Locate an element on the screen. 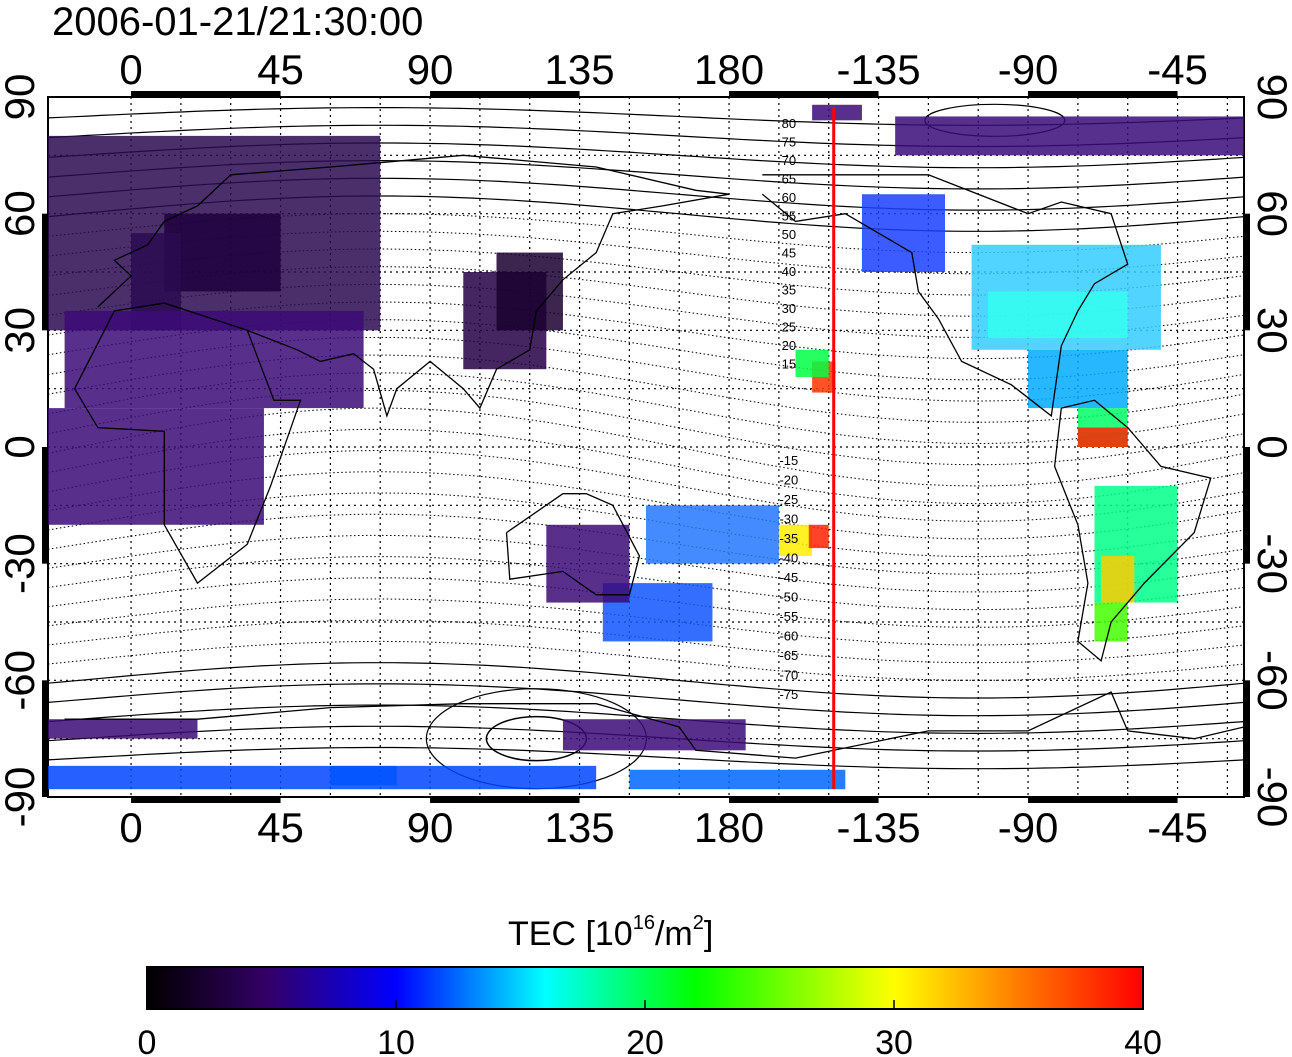 The image size is (1292, 1057). colorbar-ticks: 0 10 20 30 40 is located at coordinates (650, 1028).